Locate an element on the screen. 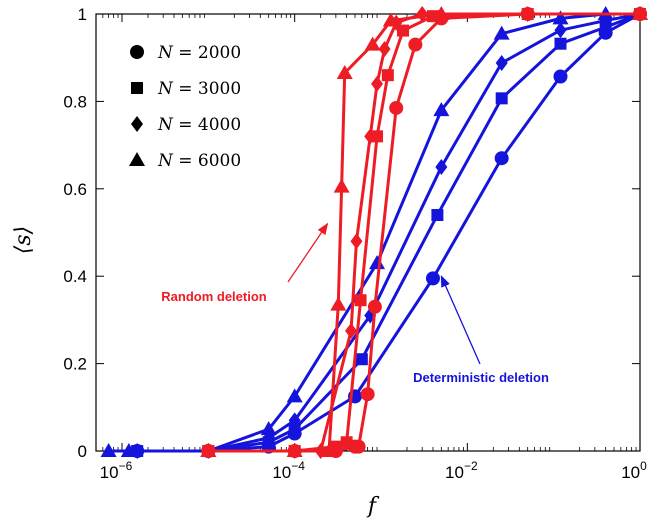 The width and height of the screenshot is (654, 523). y-tick-label: 0.8 is located at coordinates (75, 101).